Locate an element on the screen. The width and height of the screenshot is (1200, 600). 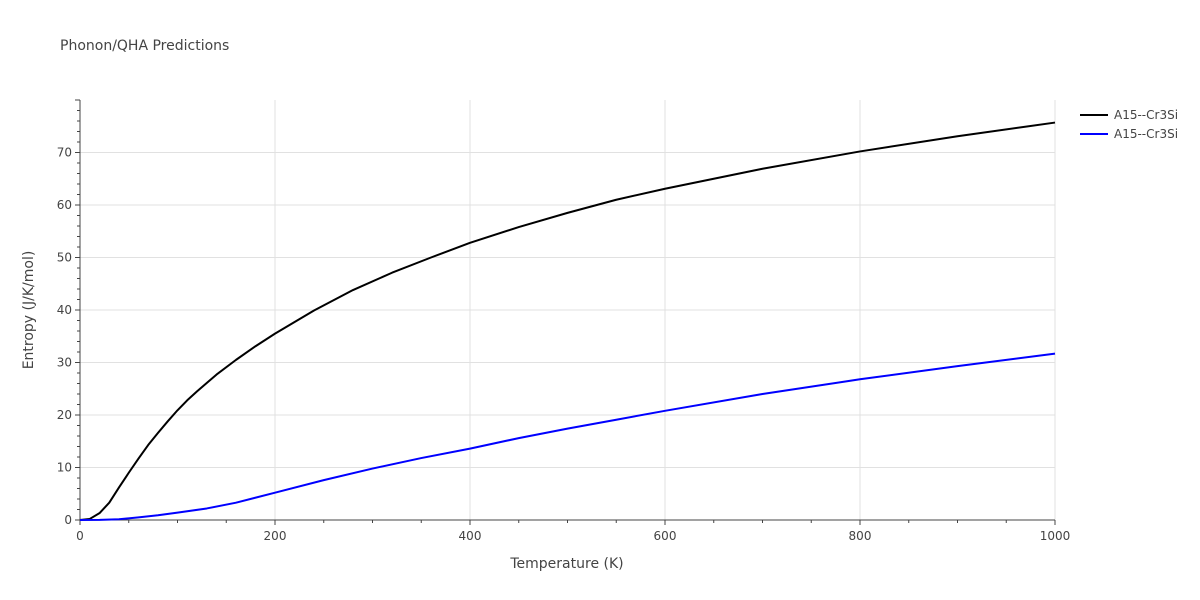
legend: A15--Cr3Si A15--Cr3Si is located at coordinates (1129, 124).